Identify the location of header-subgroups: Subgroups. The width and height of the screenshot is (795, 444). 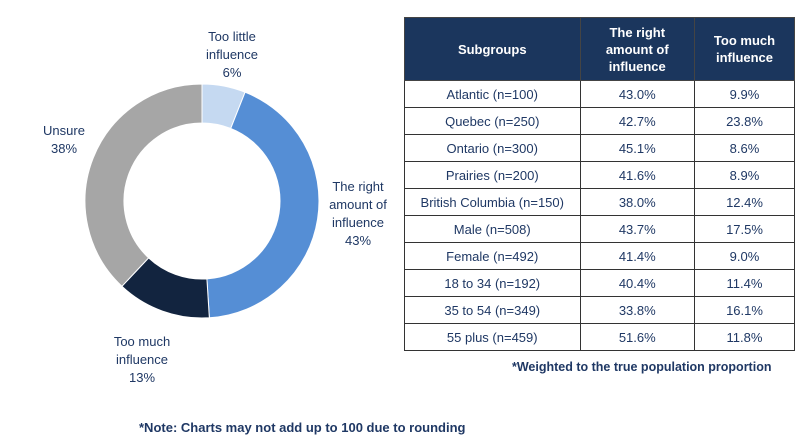
(492, 49).